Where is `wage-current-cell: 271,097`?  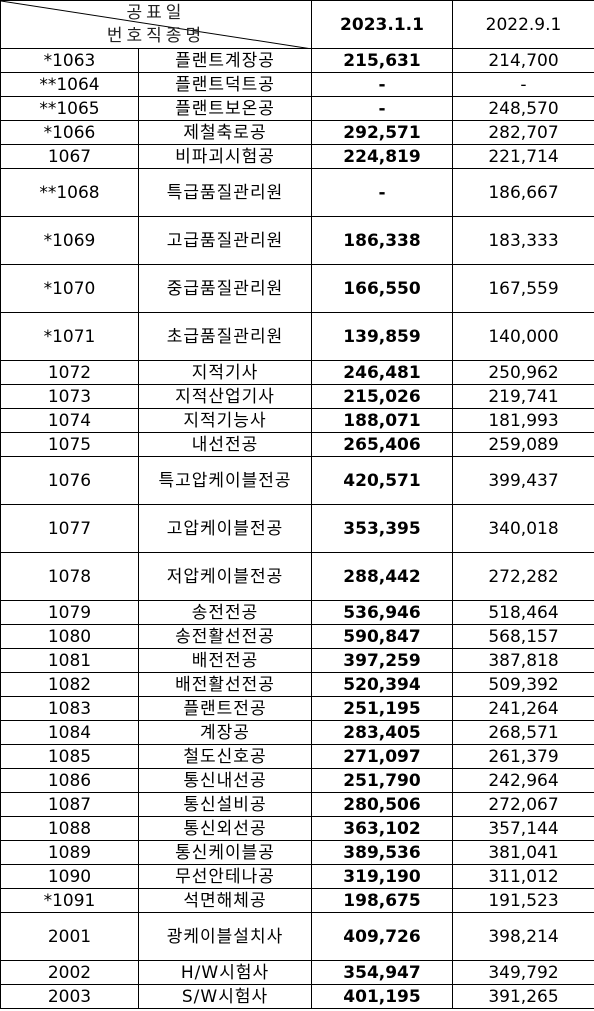
wage-current-cell: 271,097 is located at coordinates (382, 756).